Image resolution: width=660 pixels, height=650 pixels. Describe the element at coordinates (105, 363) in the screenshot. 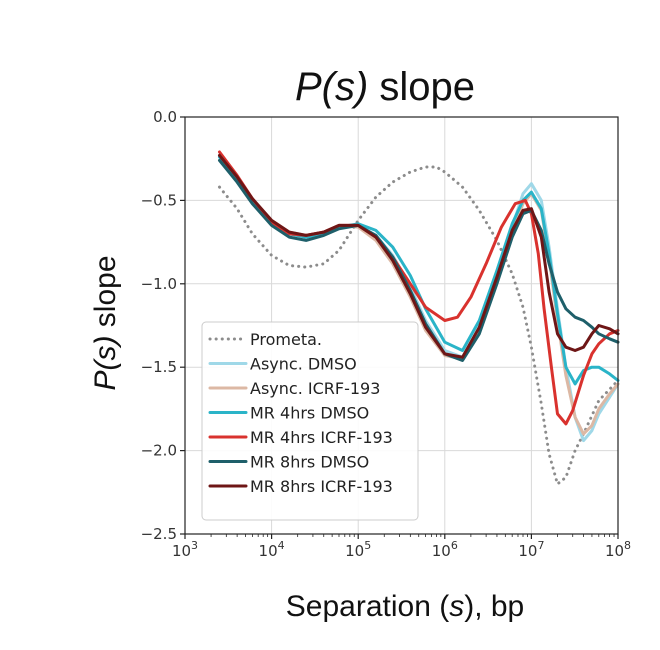

I see `ylabel-italic: P(s)` at that location.